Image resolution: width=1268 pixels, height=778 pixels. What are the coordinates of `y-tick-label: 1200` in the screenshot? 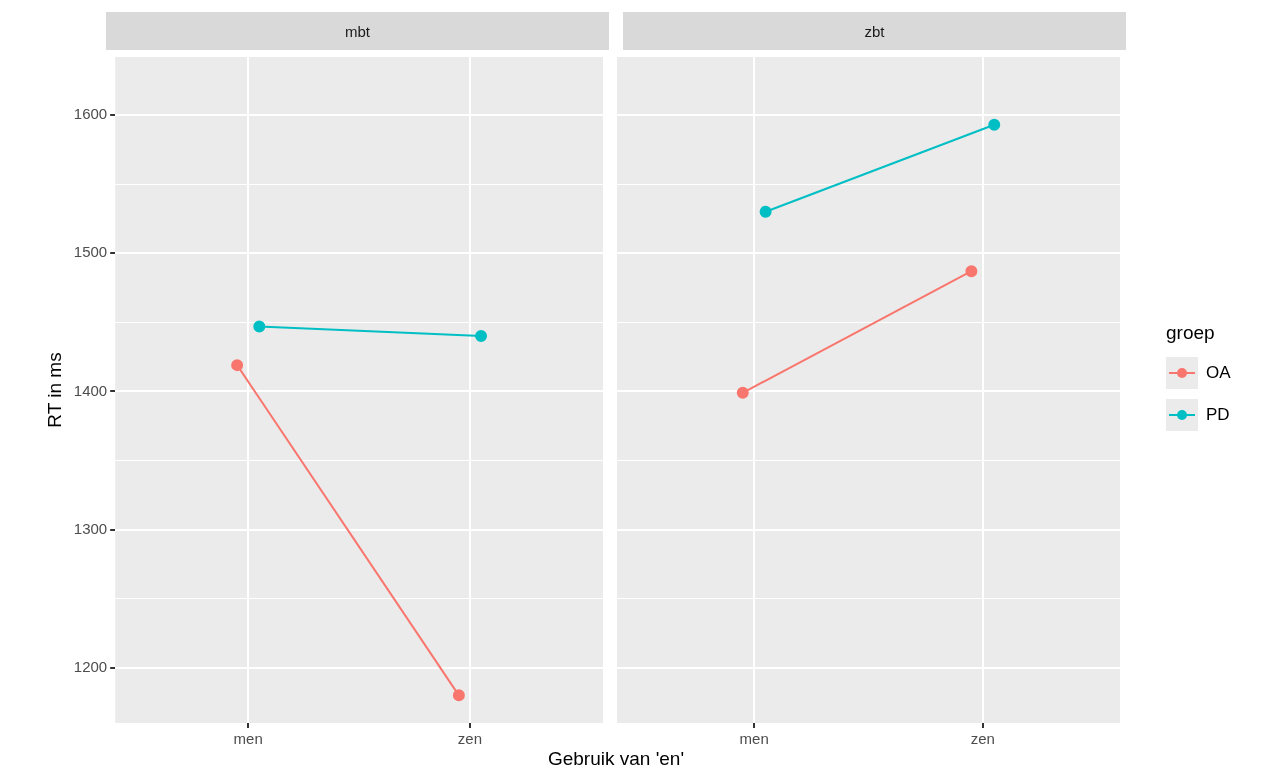 It's located at (90, 666).